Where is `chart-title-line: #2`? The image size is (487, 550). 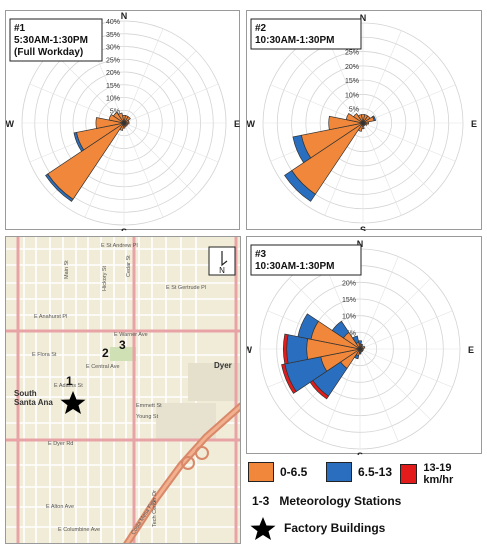
chart-title-line: #2 is located at coordinates (261, 28).